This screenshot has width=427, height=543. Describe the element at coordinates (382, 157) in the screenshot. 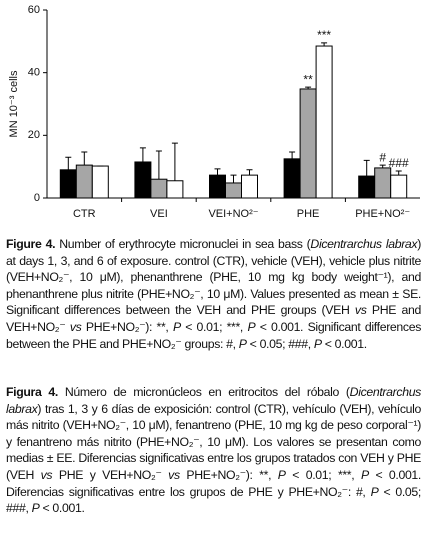

I see `significance-mark: #` at that location.